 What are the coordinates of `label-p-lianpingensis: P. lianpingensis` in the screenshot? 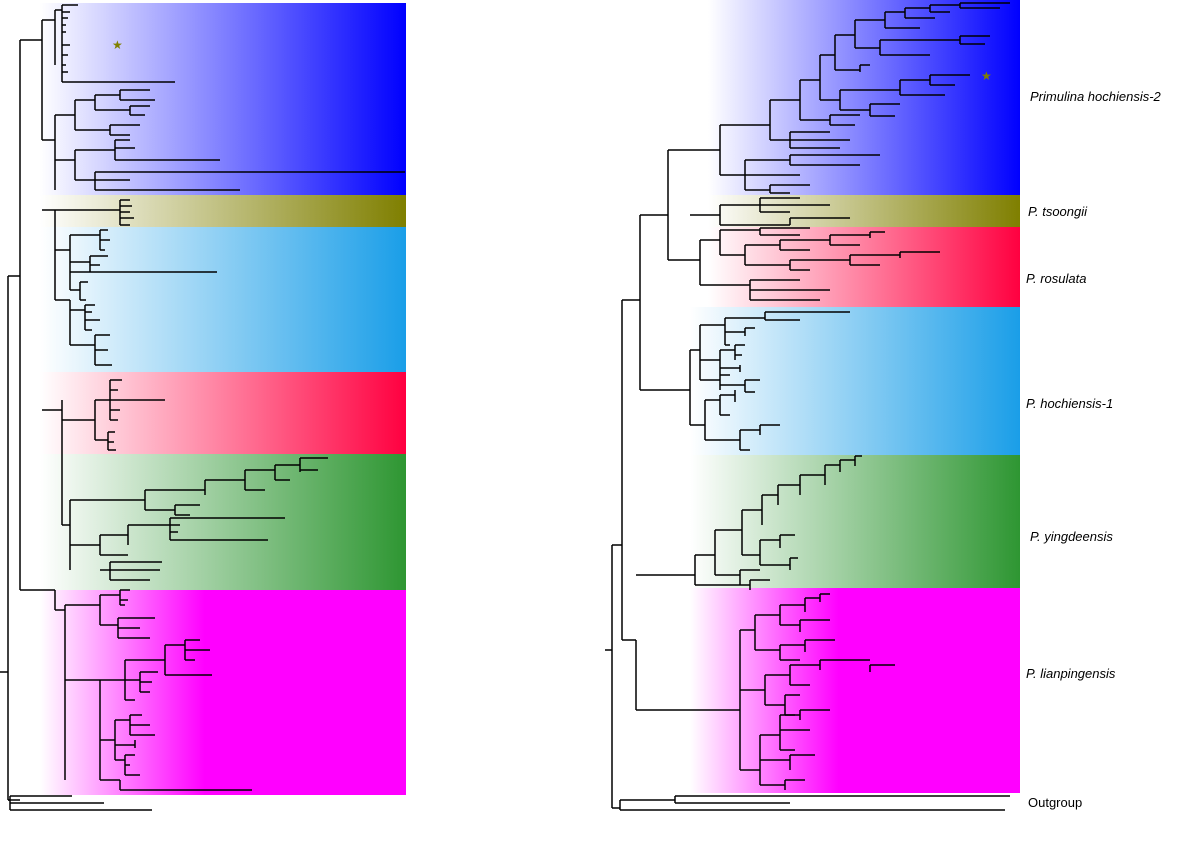 It's located at (1071, 673).